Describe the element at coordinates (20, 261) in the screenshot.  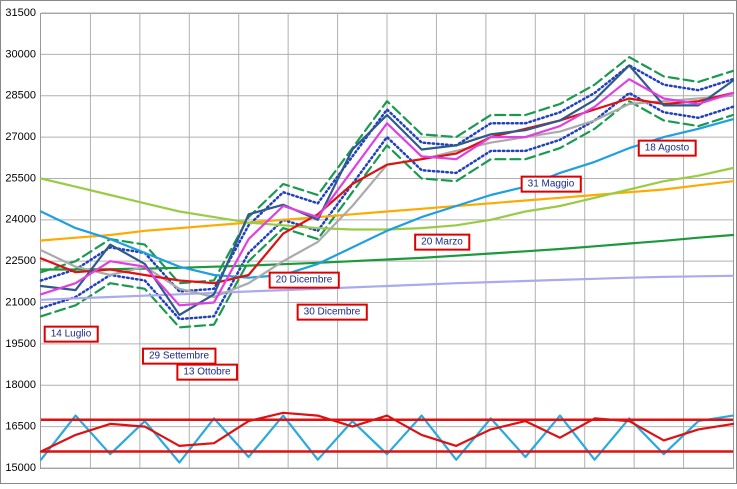
I see `y-tick-label: 22500` at that location.